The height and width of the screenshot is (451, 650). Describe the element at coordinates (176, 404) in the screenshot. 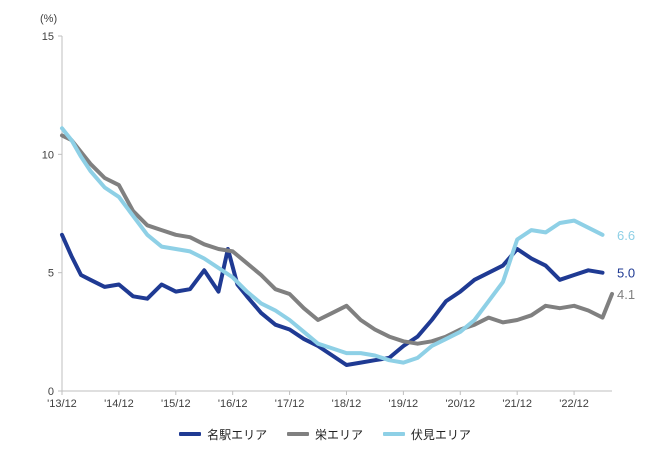

I see `x-tick-label: '15/12` at that location.